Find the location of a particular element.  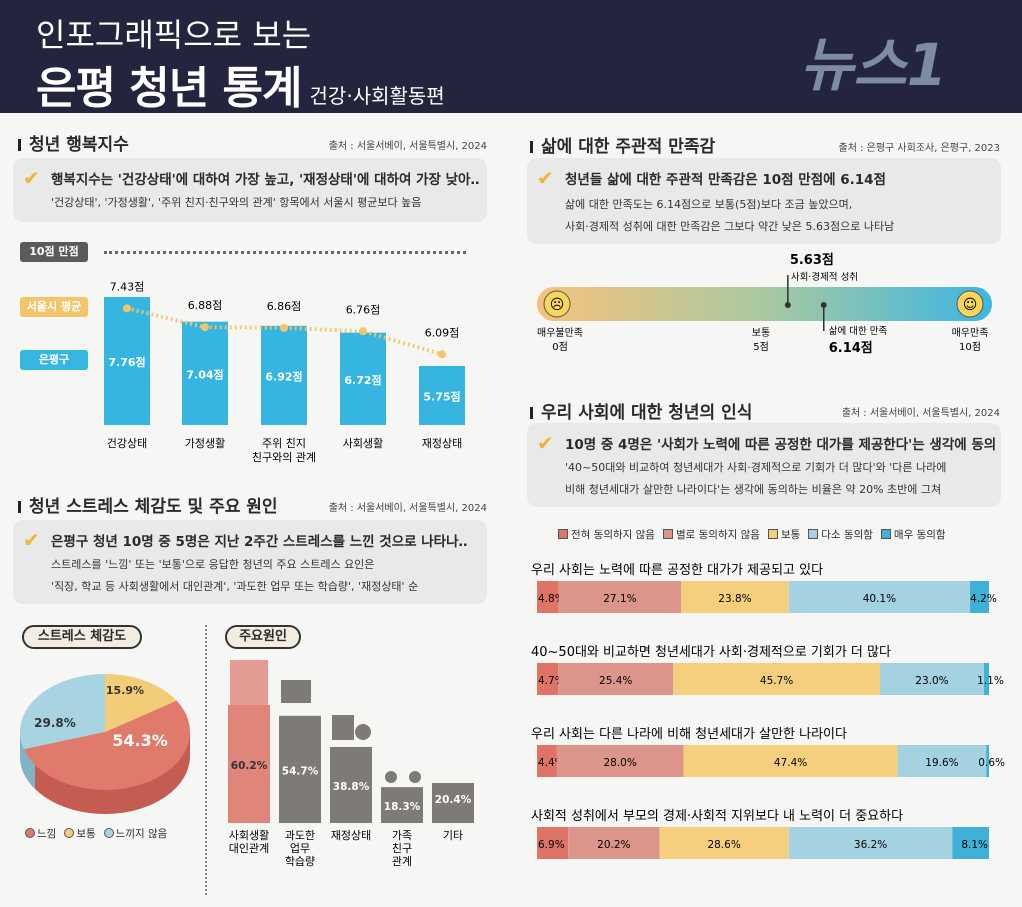

cause-value-label: 54.7% is located at coordinates (300, 771).